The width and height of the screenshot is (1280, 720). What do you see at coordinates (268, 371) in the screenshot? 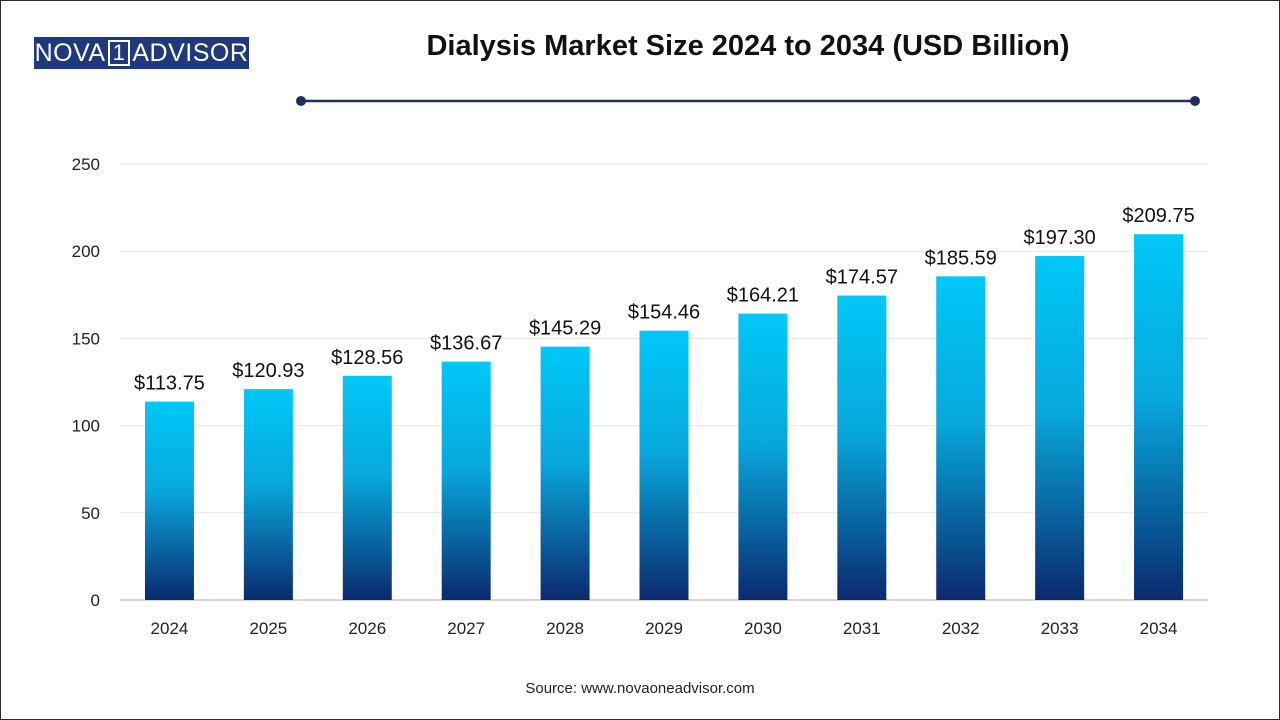
I see `data-label: $120.93` at bounding box center [268, 371].